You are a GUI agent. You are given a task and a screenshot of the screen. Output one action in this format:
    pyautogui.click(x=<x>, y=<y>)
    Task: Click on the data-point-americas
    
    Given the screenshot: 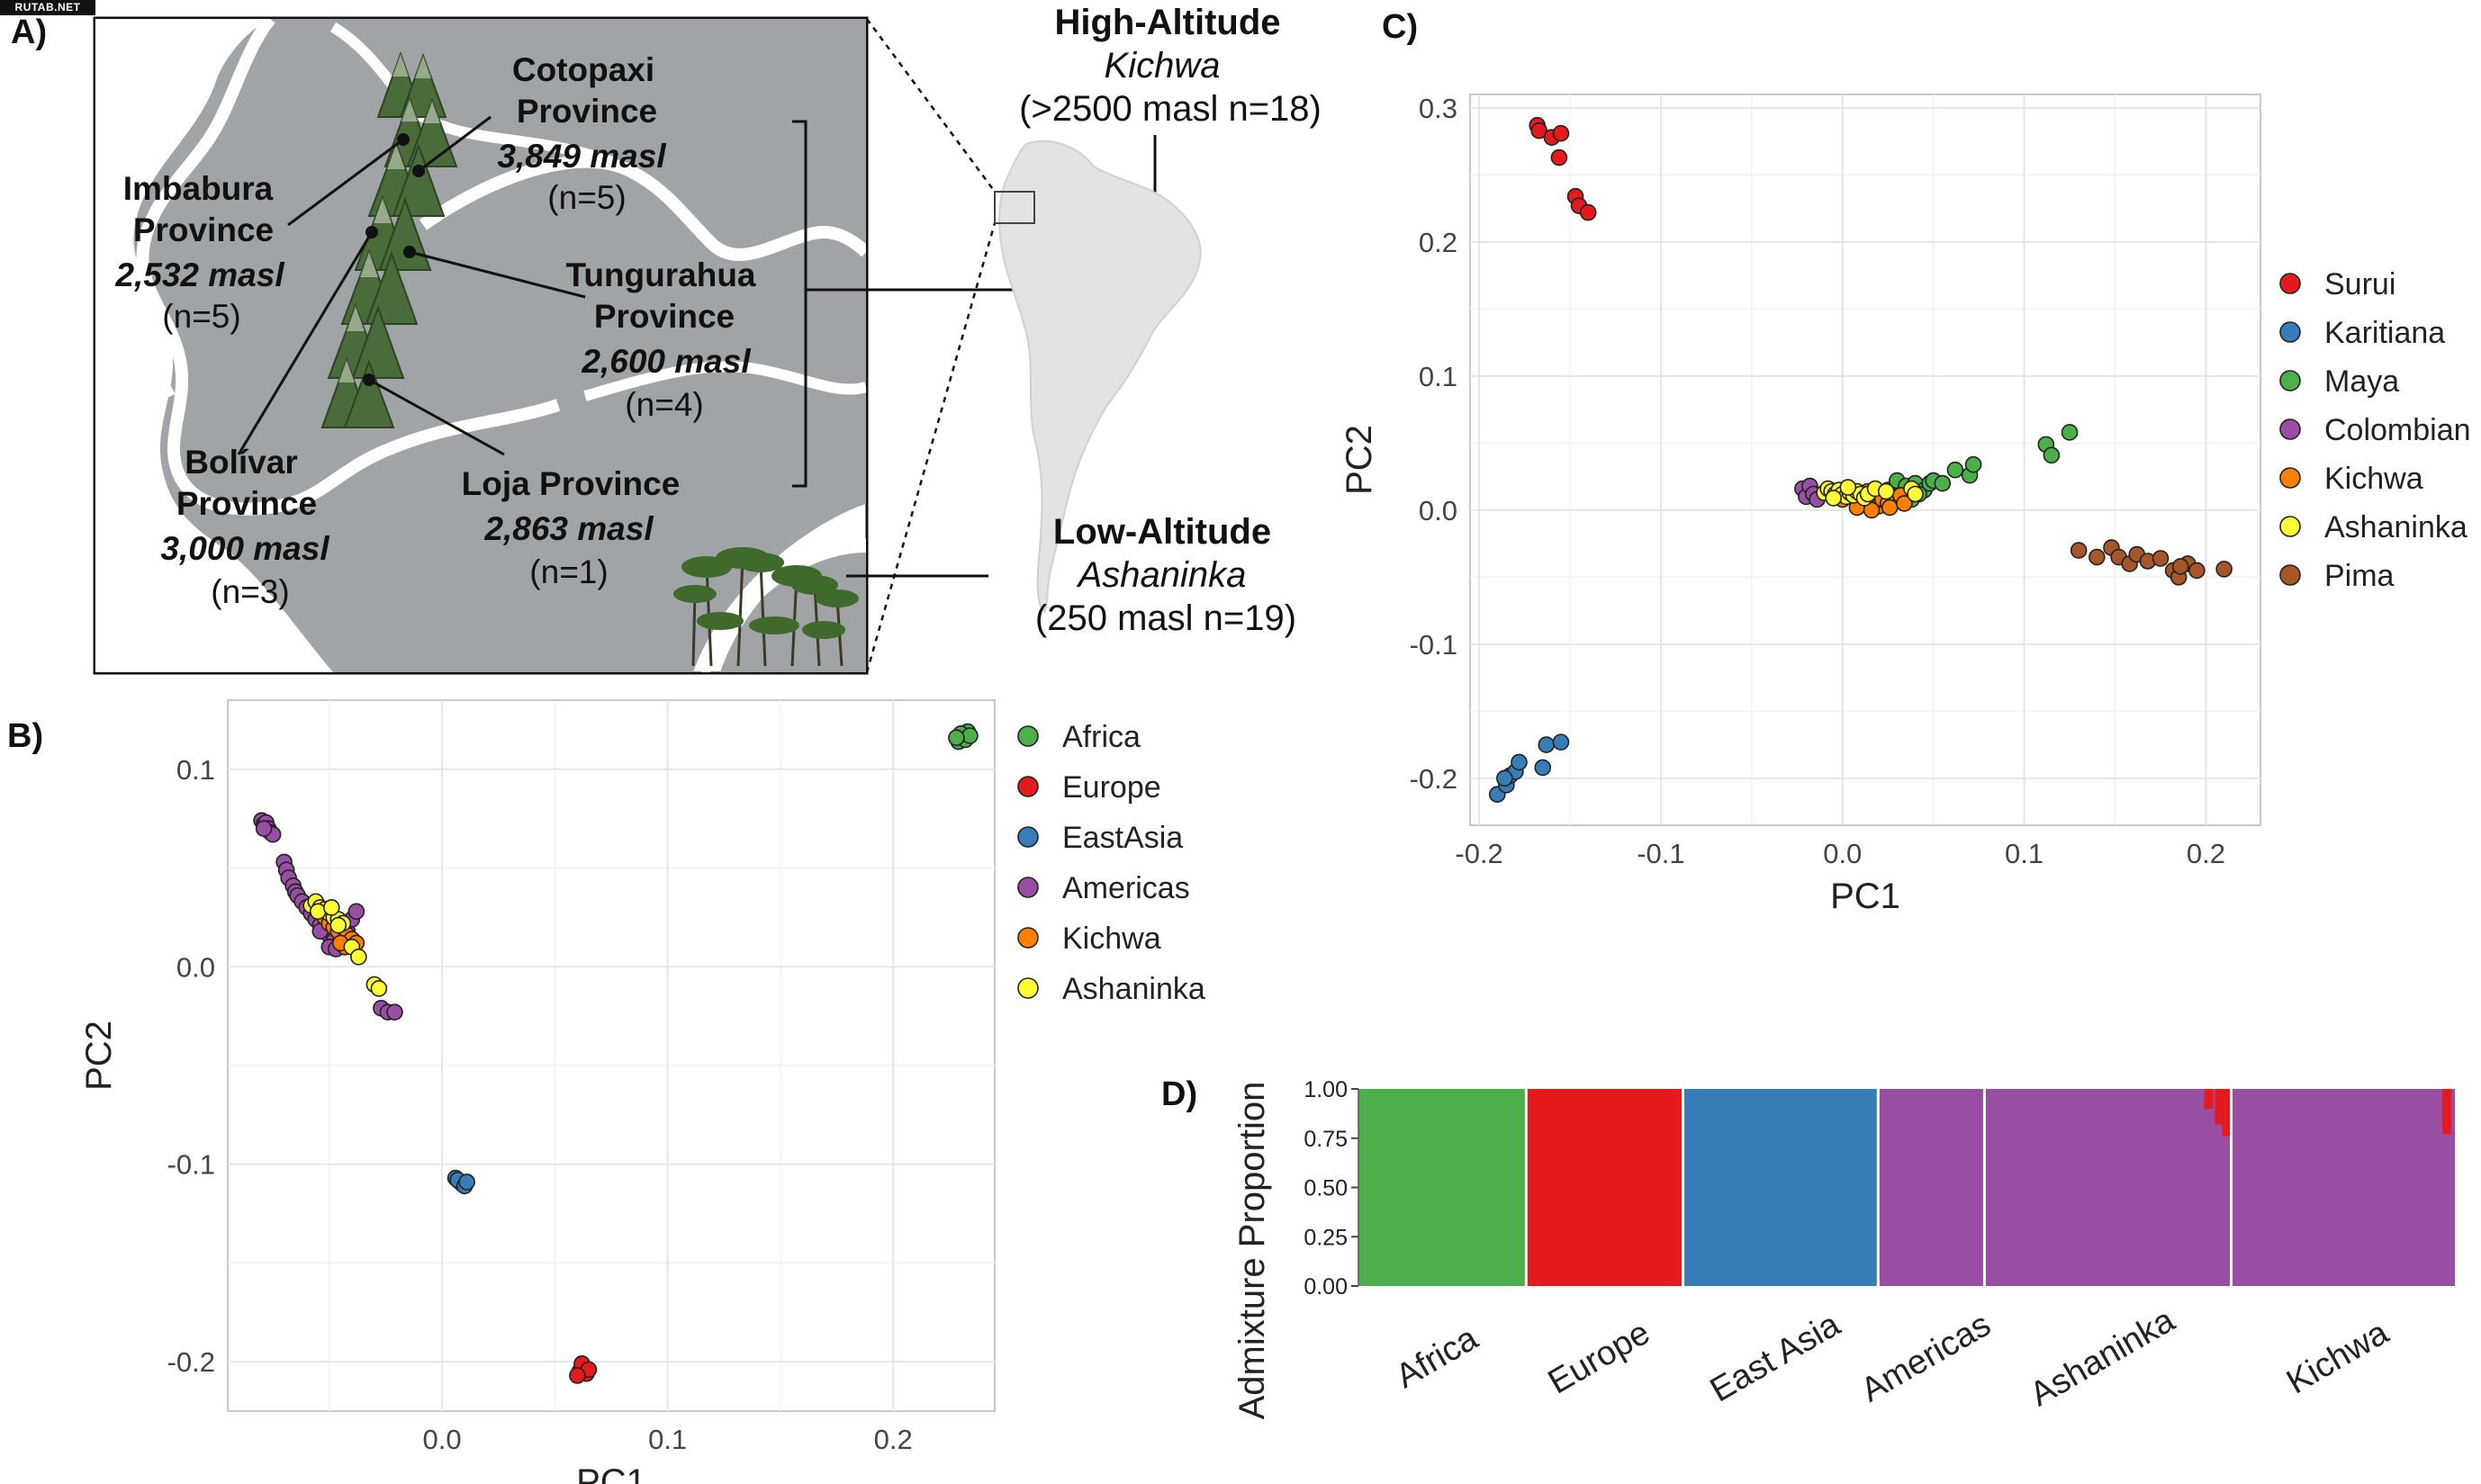 What is the action you would take?
    pyautogui.click(x=356, y=912)
    